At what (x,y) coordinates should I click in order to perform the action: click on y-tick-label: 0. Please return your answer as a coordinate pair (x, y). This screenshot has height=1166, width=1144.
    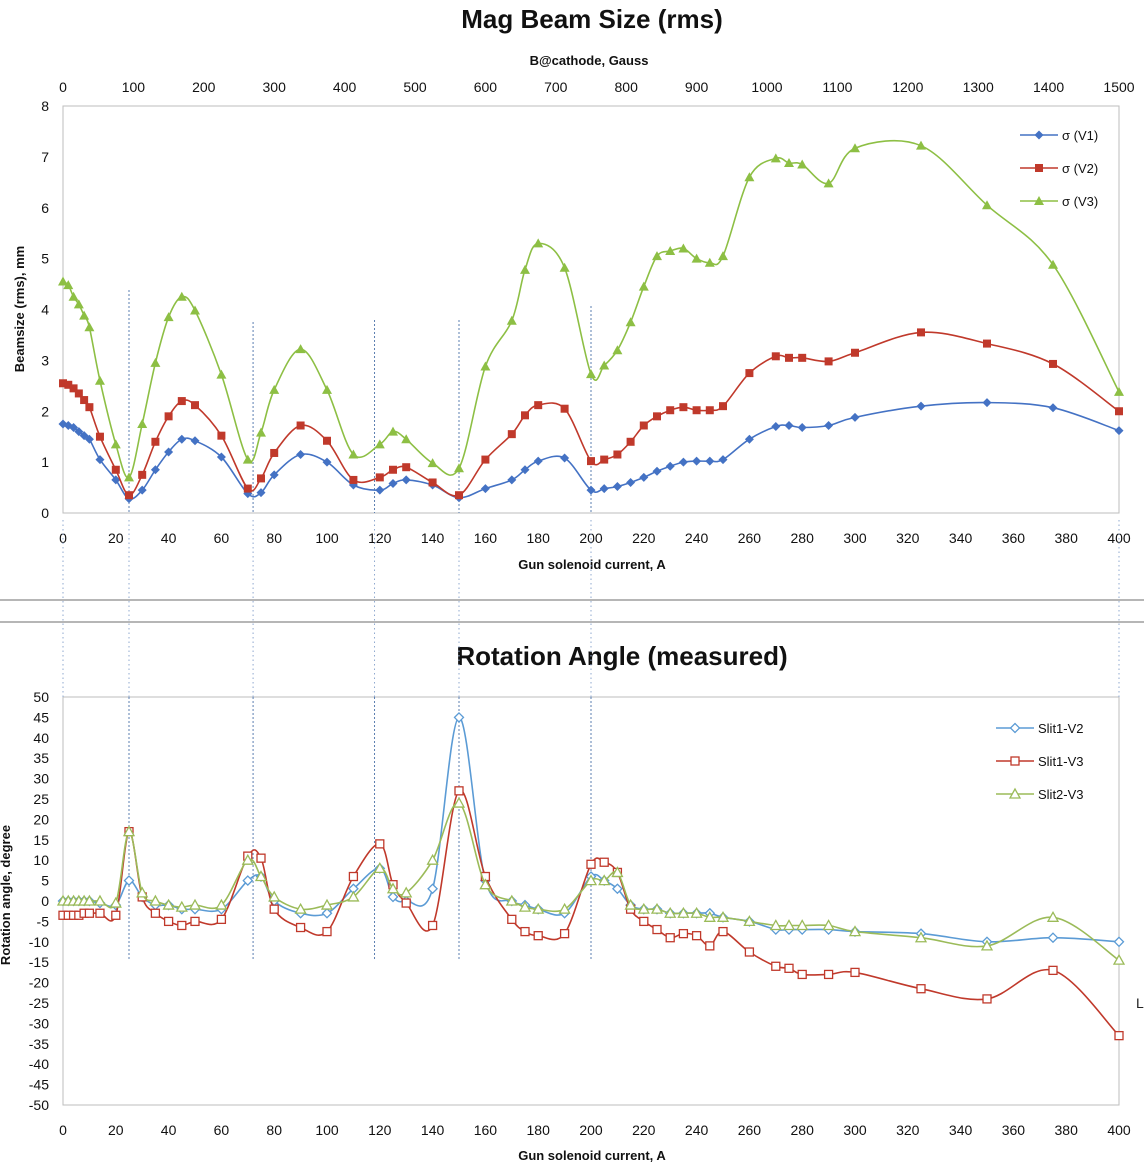
    Looking at the image, I should click on (45, 513).